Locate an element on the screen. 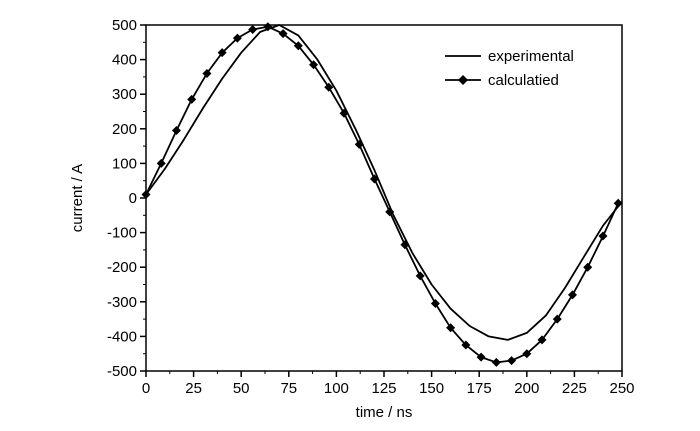 This screenshot has width=700, height=431. y-tick-label-9: 400 is located at coordinates (124, 60).